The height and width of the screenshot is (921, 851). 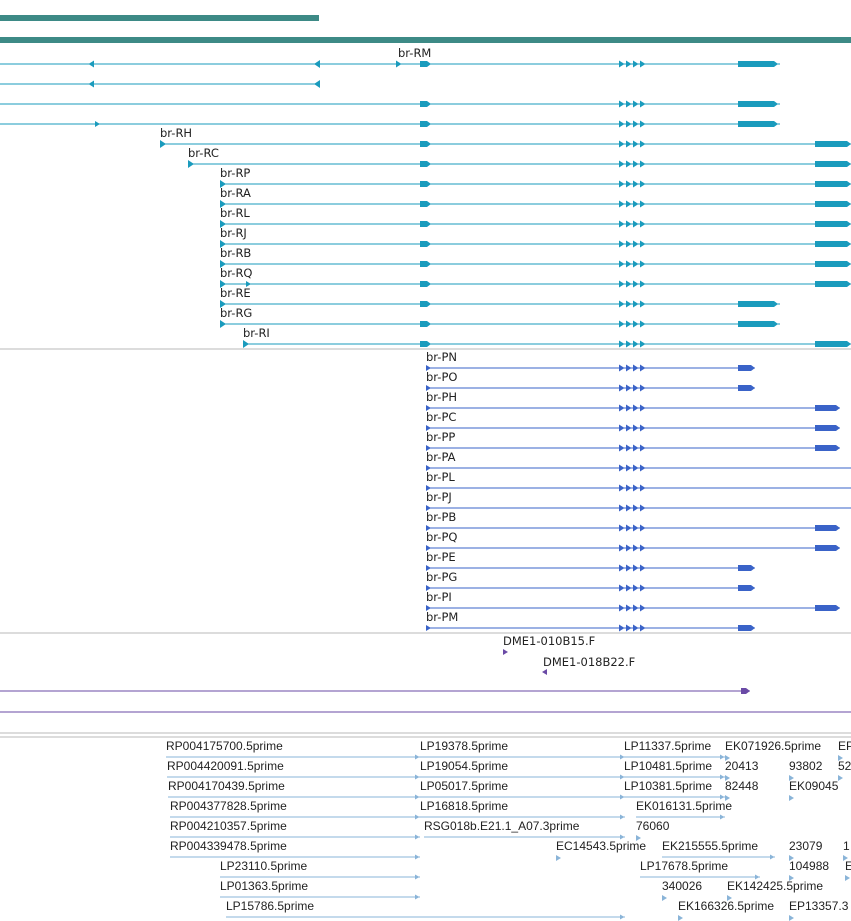 I want to click on transcript-r-label: br-RA, so click(x=235, y=193).